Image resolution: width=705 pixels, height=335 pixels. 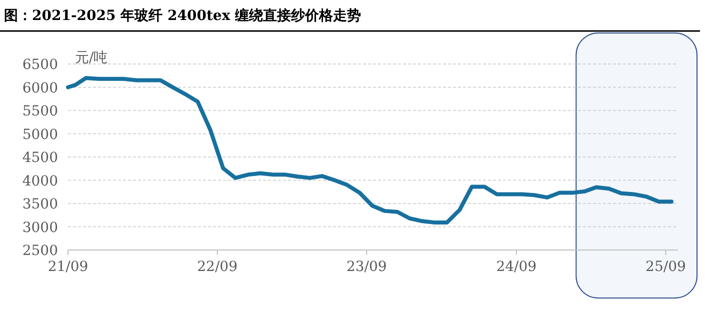 I want to click on y-tick-label: 3000, so click(x=40, y=228).